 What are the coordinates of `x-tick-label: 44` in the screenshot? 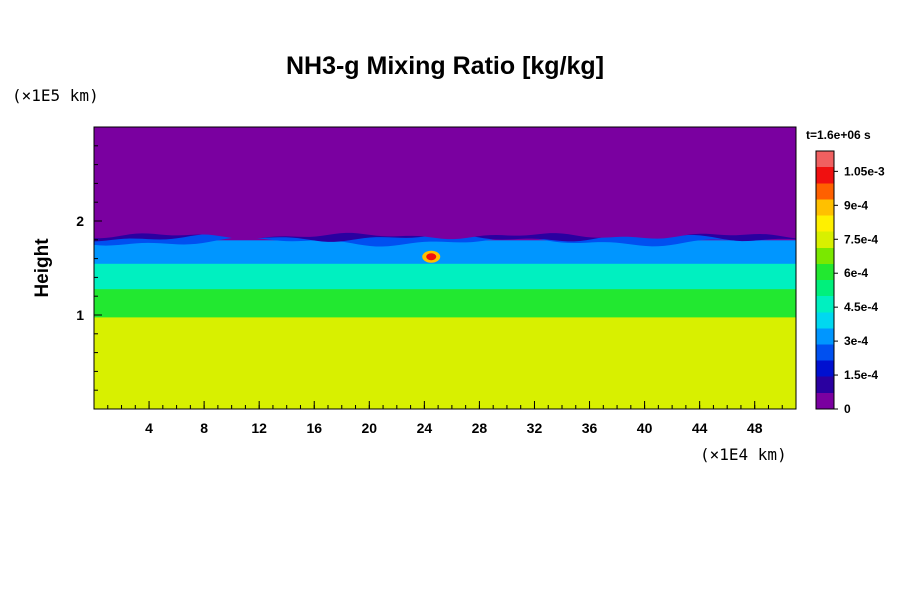 It's located at (700, 428).